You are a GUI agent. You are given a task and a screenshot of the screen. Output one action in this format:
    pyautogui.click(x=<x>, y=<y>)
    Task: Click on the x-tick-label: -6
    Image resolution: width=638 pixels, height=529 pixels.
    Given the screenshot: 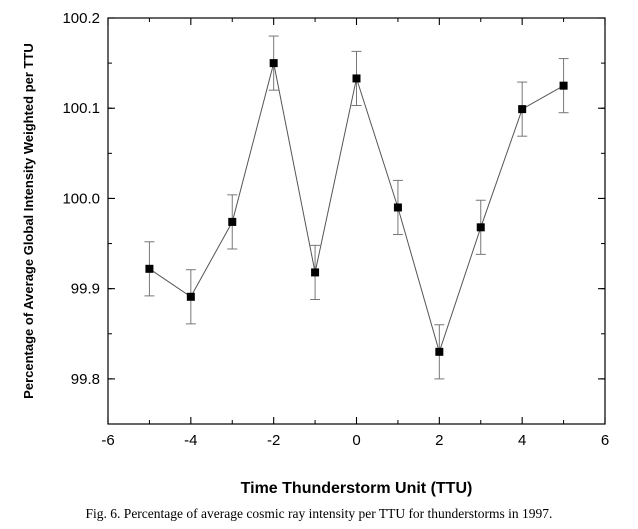 What is the action you would take?
    pyautogui.click(x=107, y=440)
    